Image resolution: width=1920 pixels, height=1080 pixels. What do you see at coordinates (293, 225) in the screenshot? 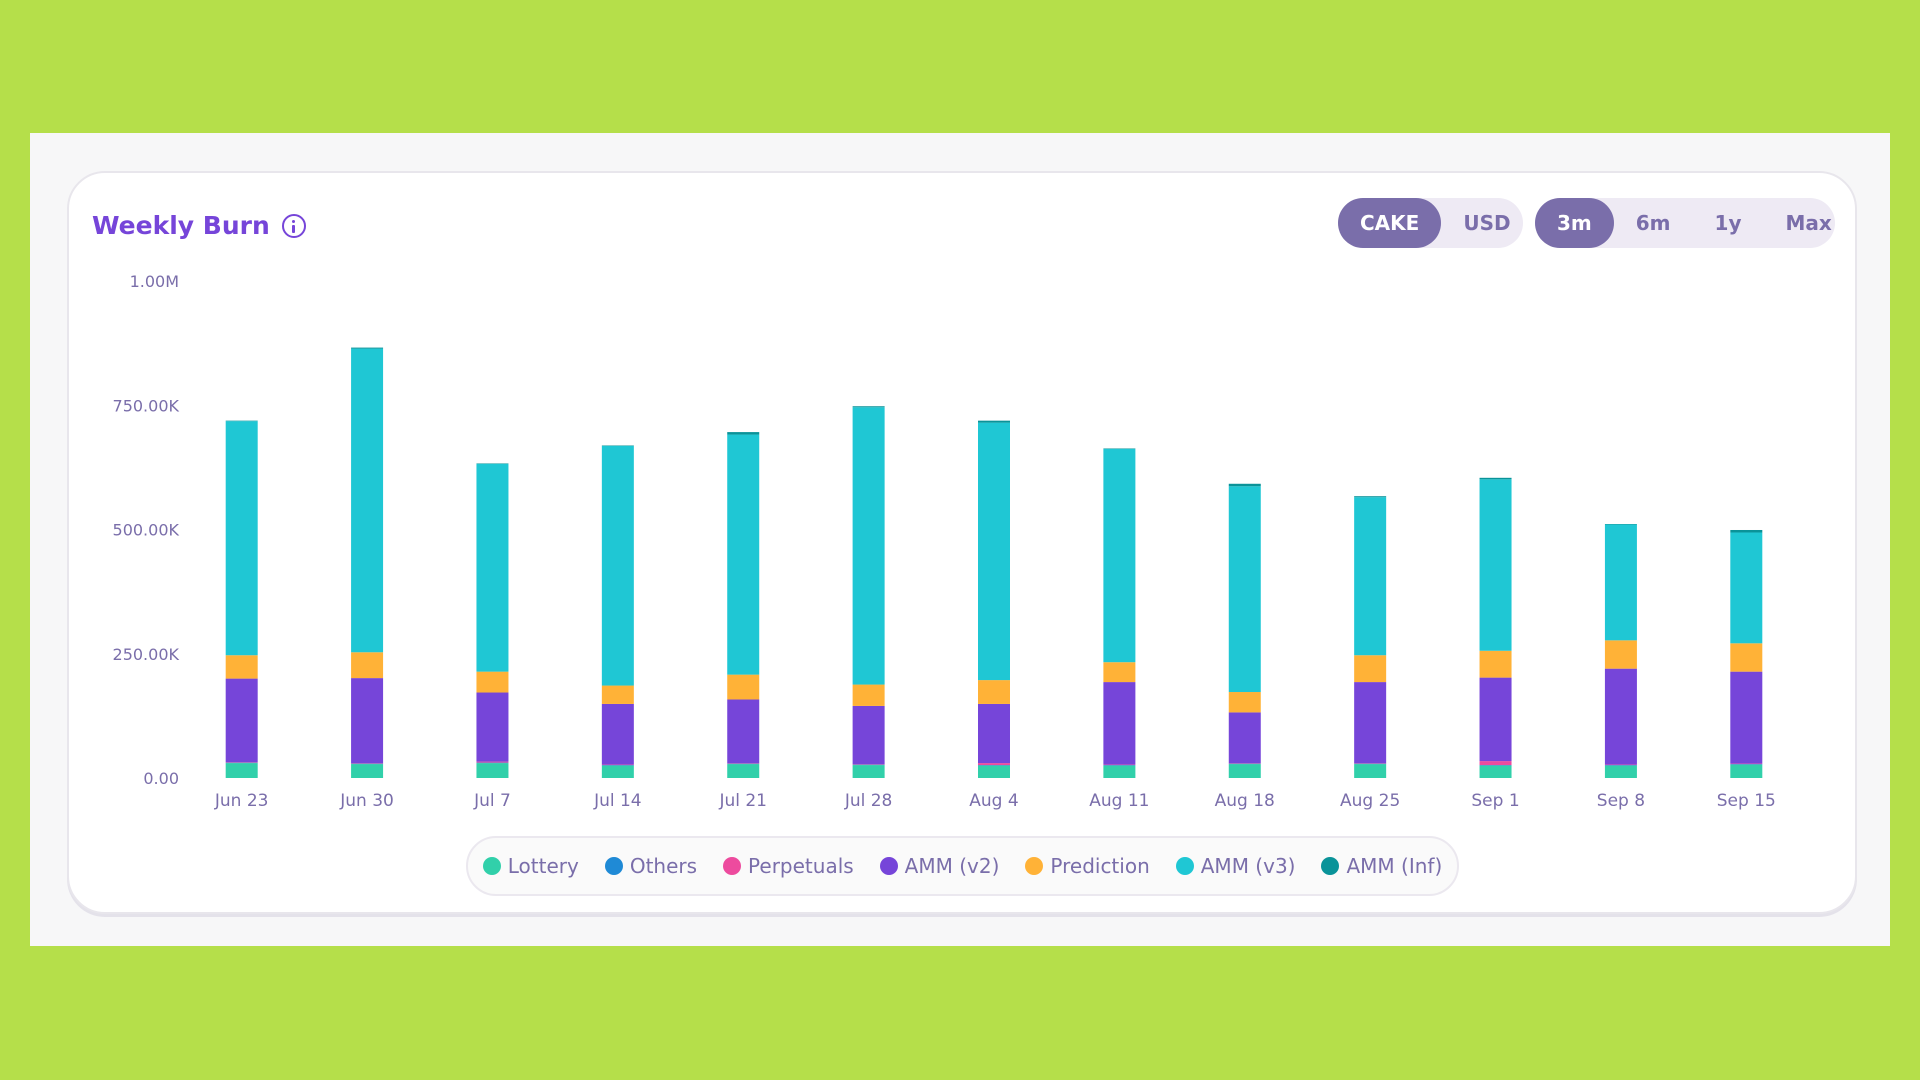
I see `info-icon` at bounding box center [293, 225].